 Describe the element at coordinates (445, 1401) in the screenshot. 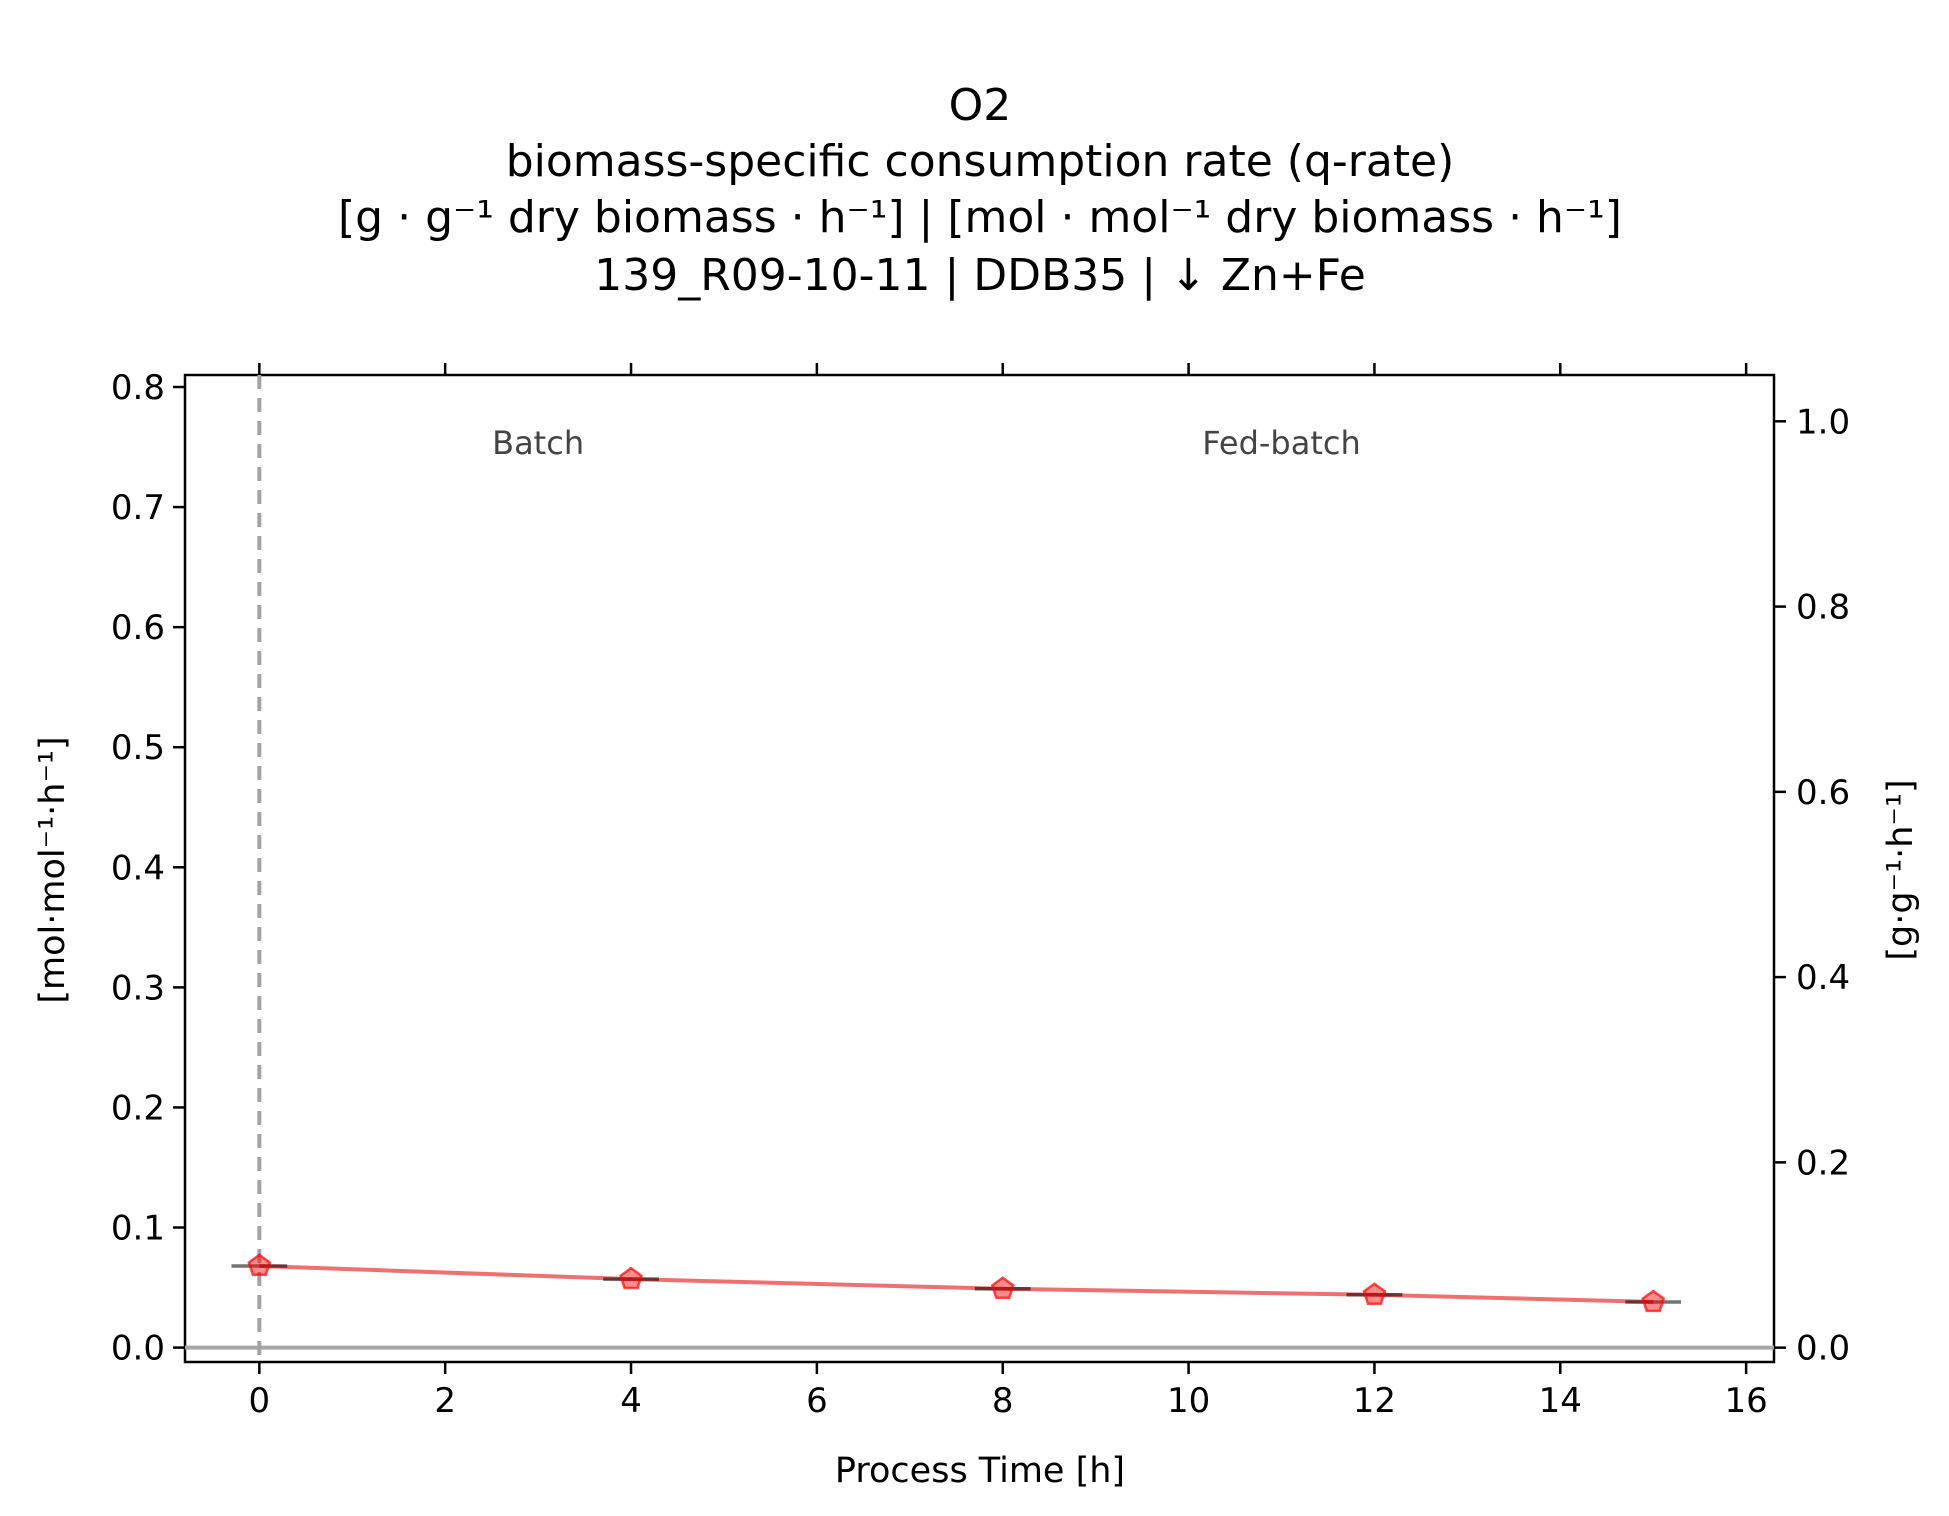

I see `x-tick-label: 2` at that location.